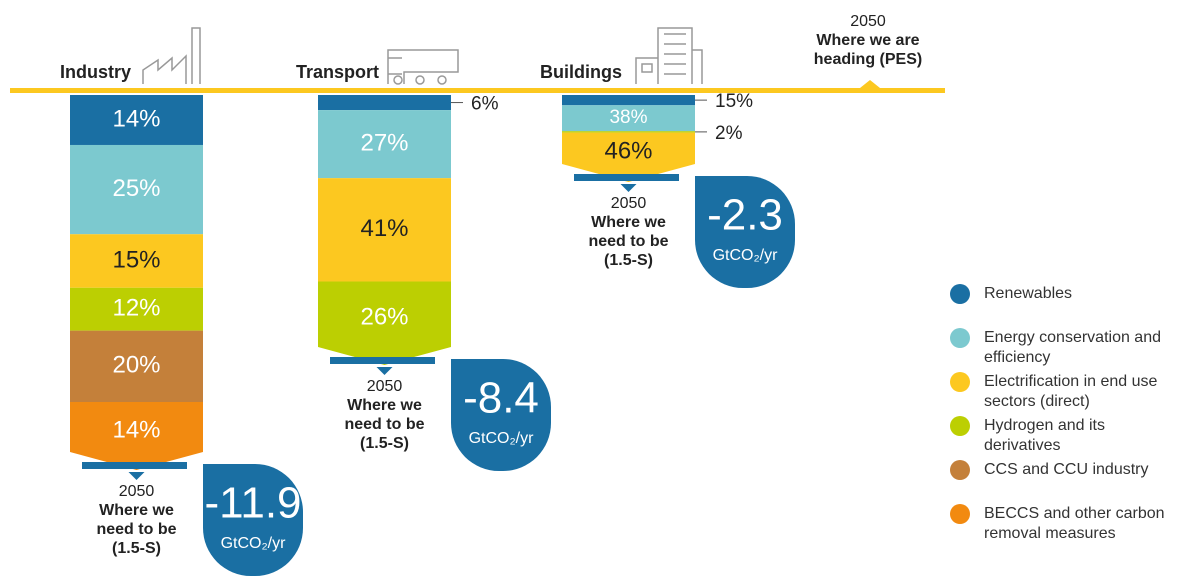 The image size is (1180, 582). Describe the element at coordinates (870, 84) in the screenshot. I see `pes-marker` at that location.